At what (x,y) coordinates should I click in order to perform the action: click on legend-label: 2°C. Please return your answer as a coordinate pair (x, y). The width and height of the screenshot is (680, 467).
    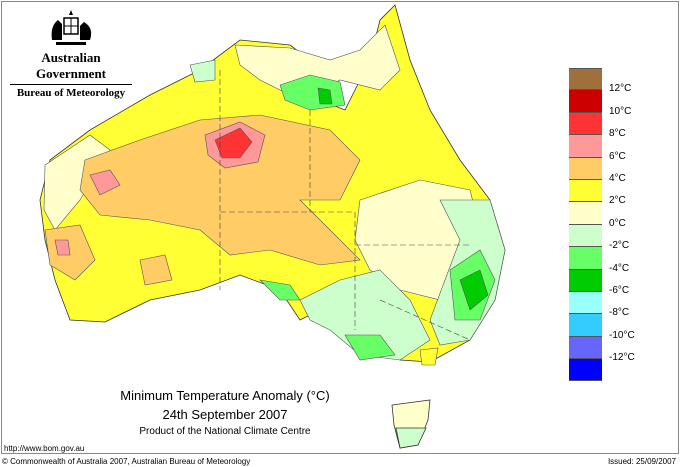
    Looking at the image, I should click on (617, 201).